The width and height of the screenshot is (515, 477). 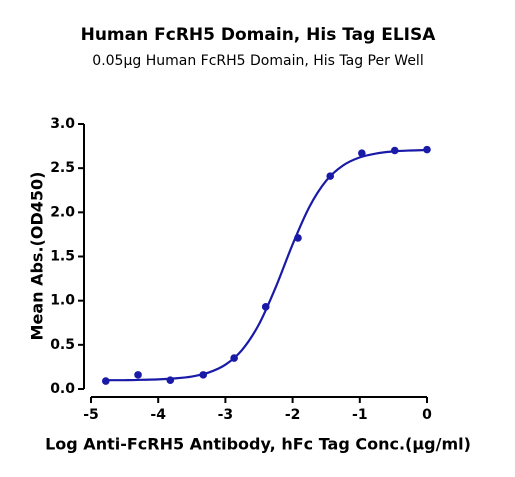 What do you see at coordinates (62, 257) in the screenshot?
I see `y-tick-label: 1.5` at bounding box center [62, 257].